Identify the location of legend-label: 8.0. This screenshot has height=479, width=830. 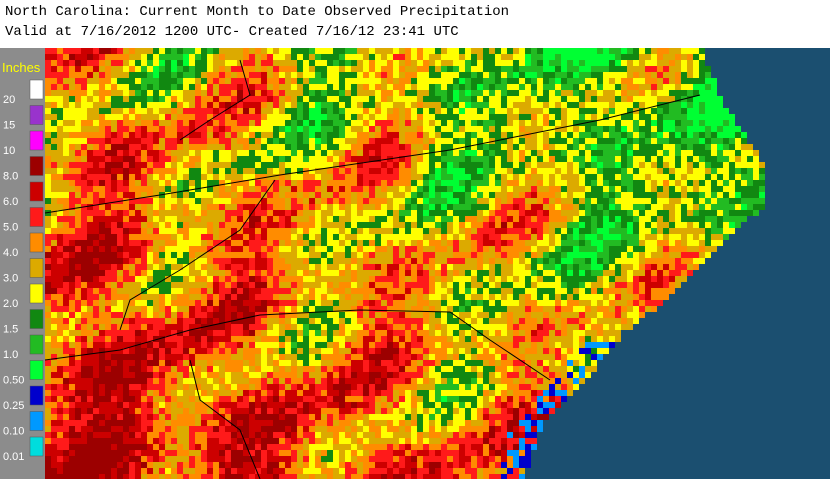
(10, 177).